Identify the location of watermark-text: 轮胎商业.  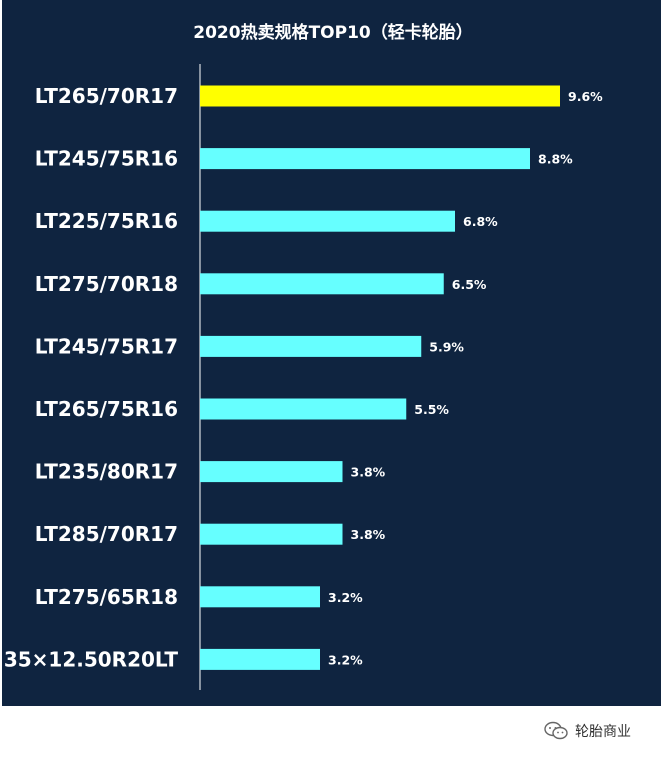
(603, 732).